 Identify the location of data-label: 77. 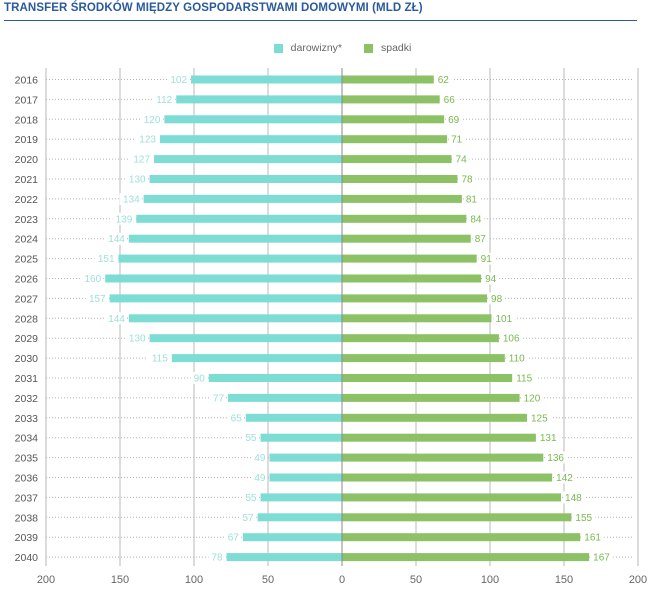
(219, 398).